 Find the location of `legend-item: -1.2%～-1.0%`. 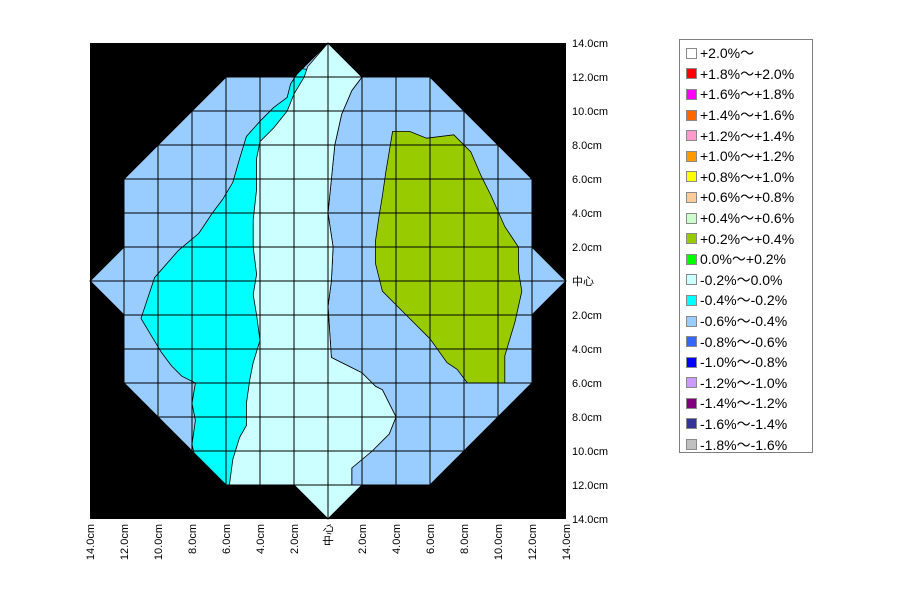

legend-item: -1.2%～-1.0% is located at coordinates (749, 383).